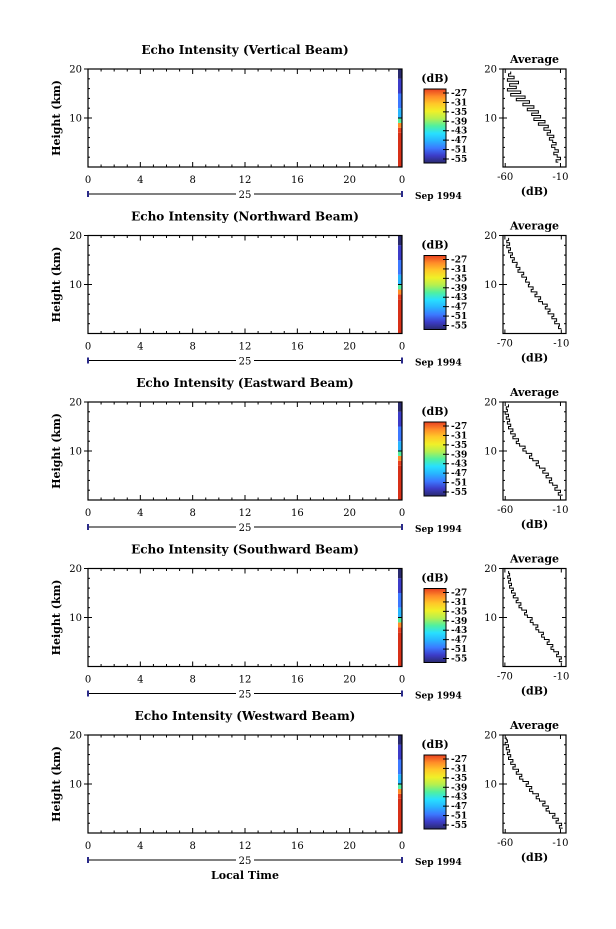 This screenshot has width=616, height=929. What do you see at coordinates (438, 863) in the screenshot?
I see `date-month-year: Sep 1994` at bounding box center [438, 863].